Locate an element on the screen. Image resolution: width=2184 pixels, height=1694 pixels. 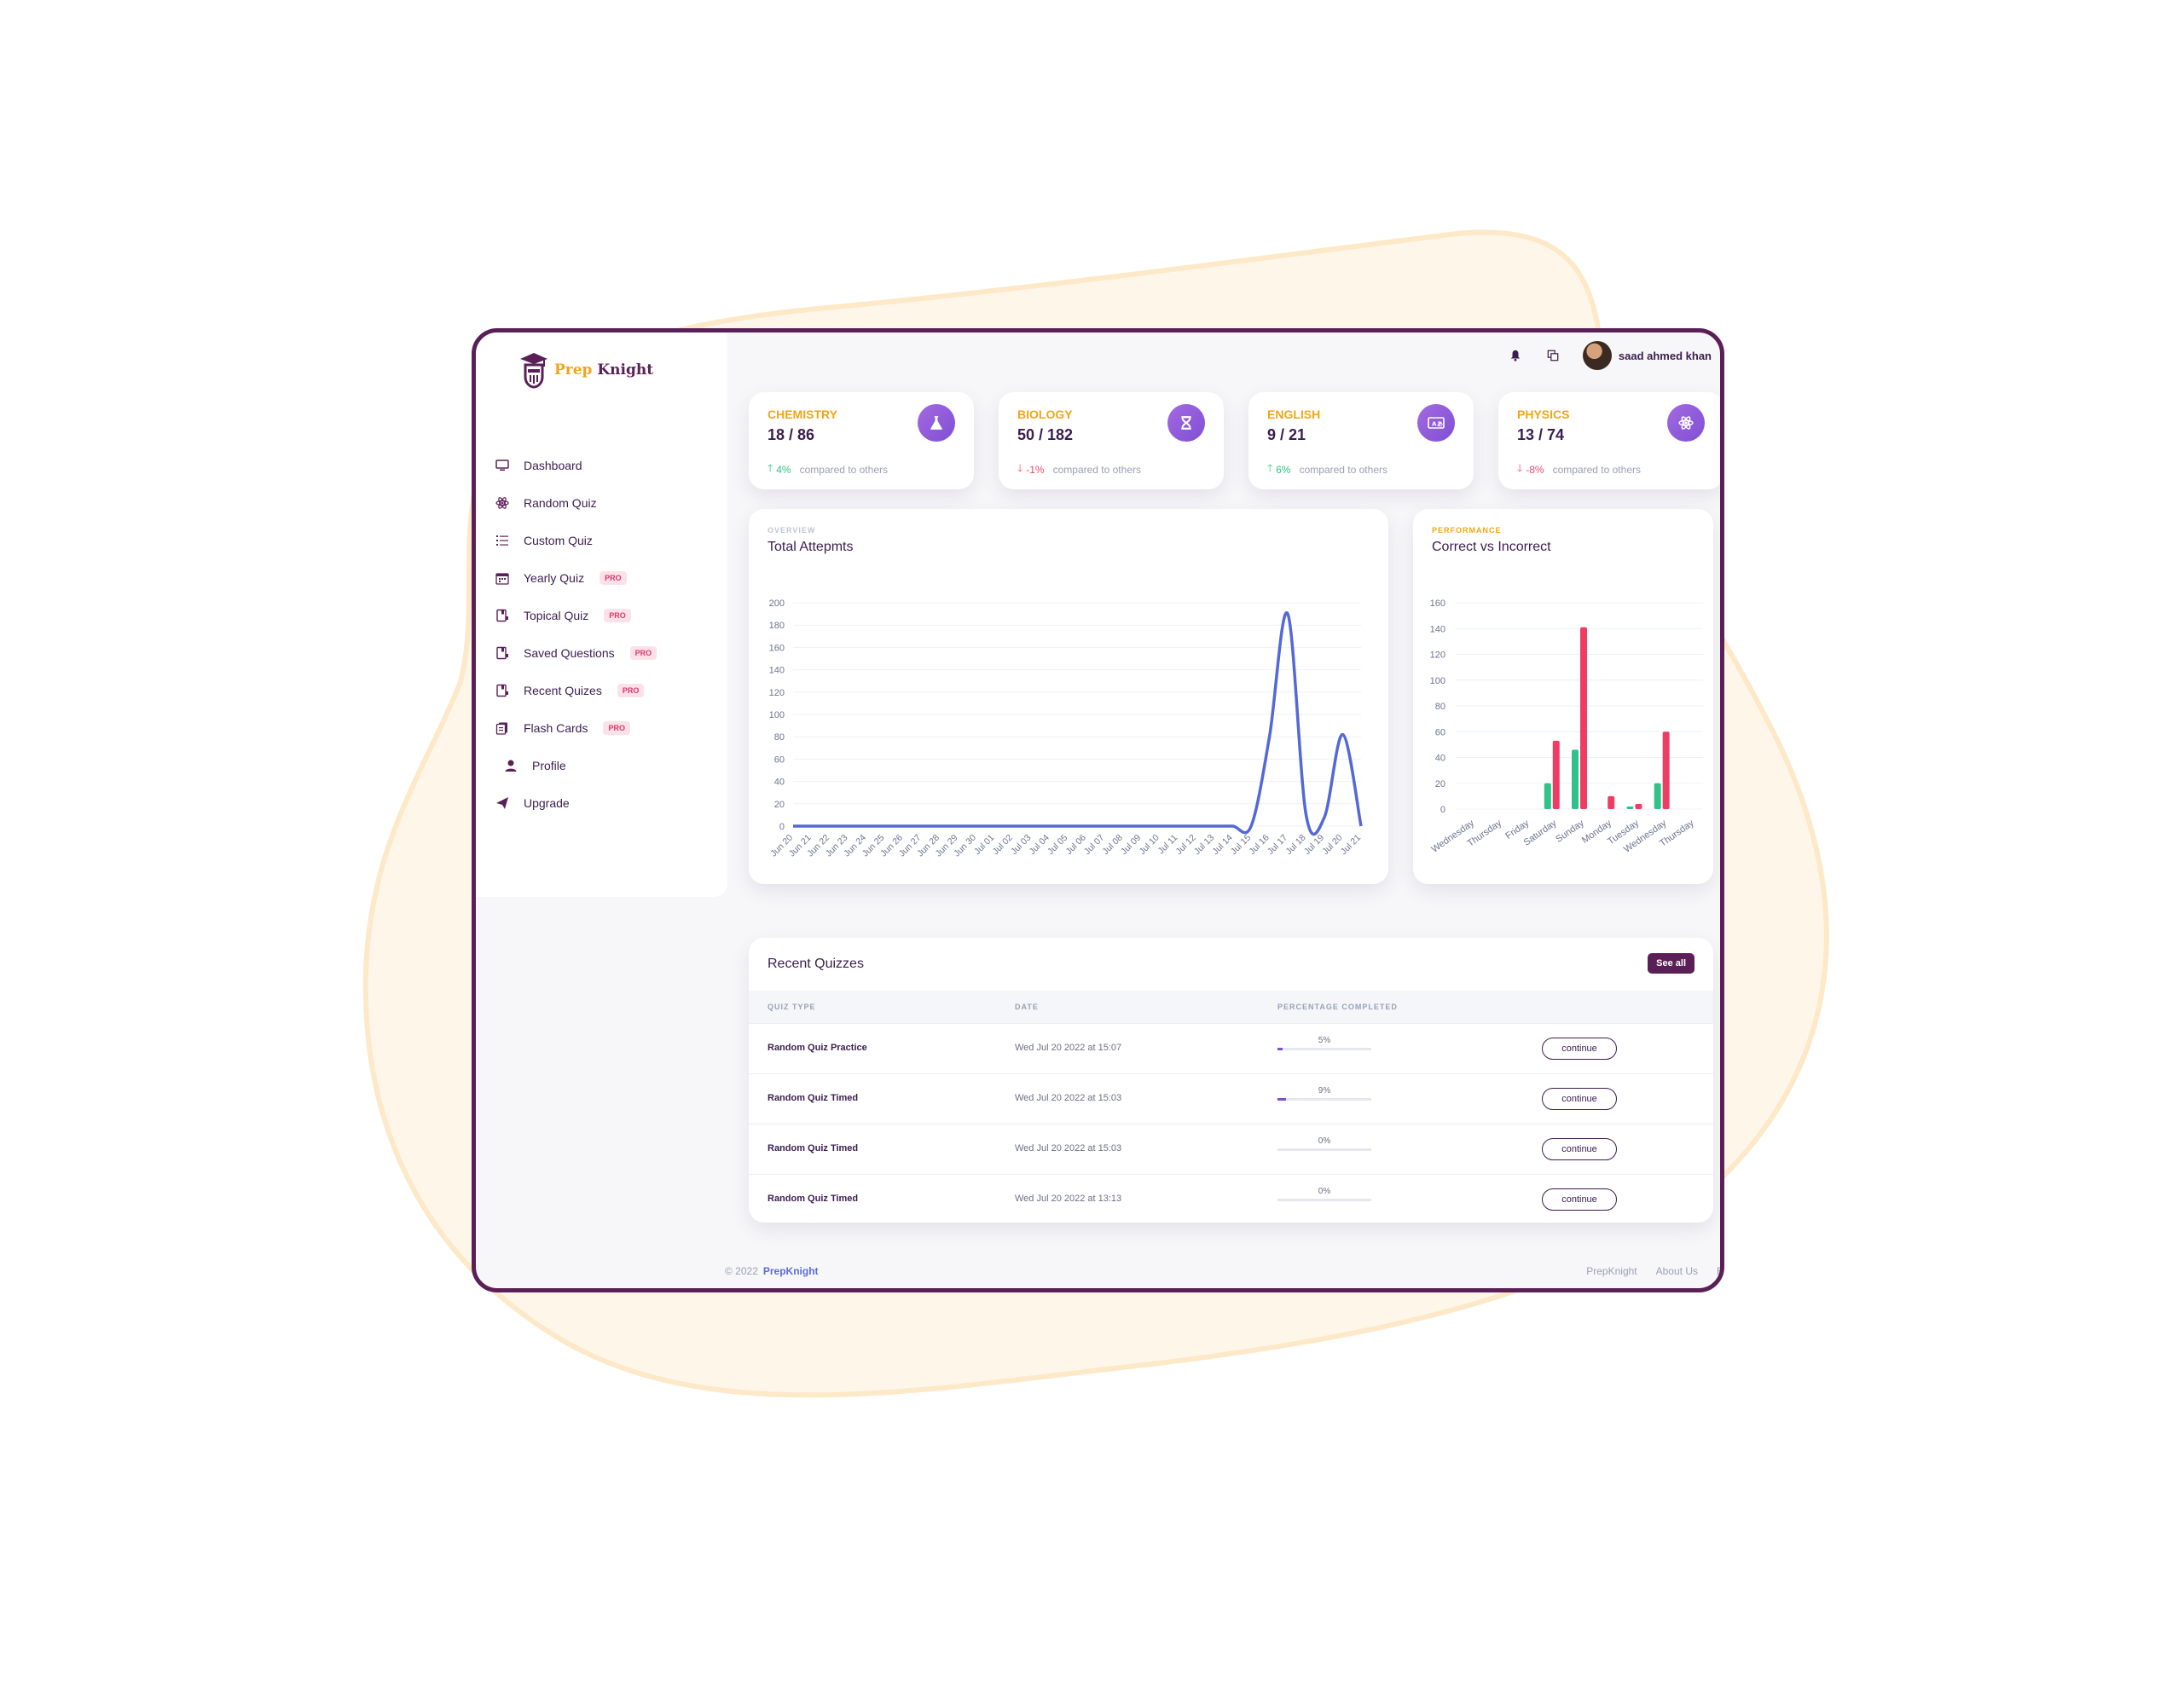
stat-value: 13 / 74 is located at coordinates (1541, 434).